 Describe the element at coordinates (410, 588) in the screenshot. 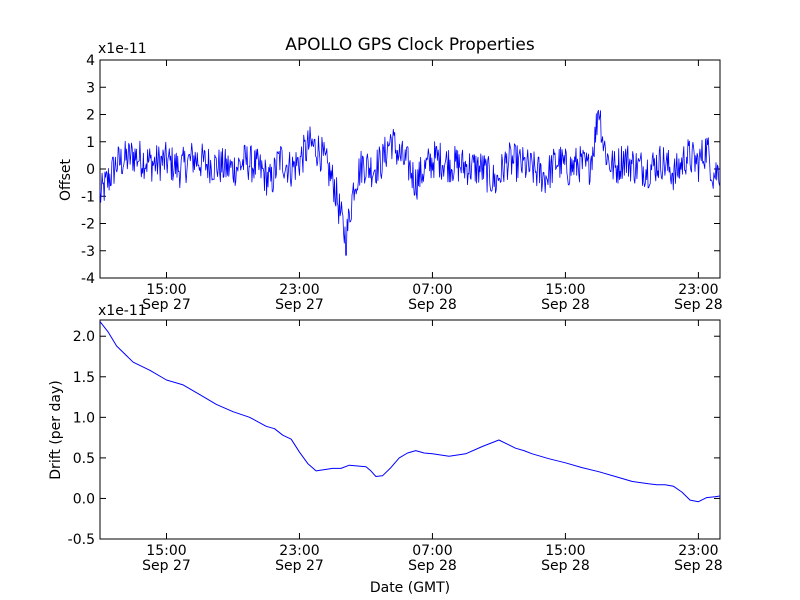

I see `x-axis-label: Date (GMT)` at that location.